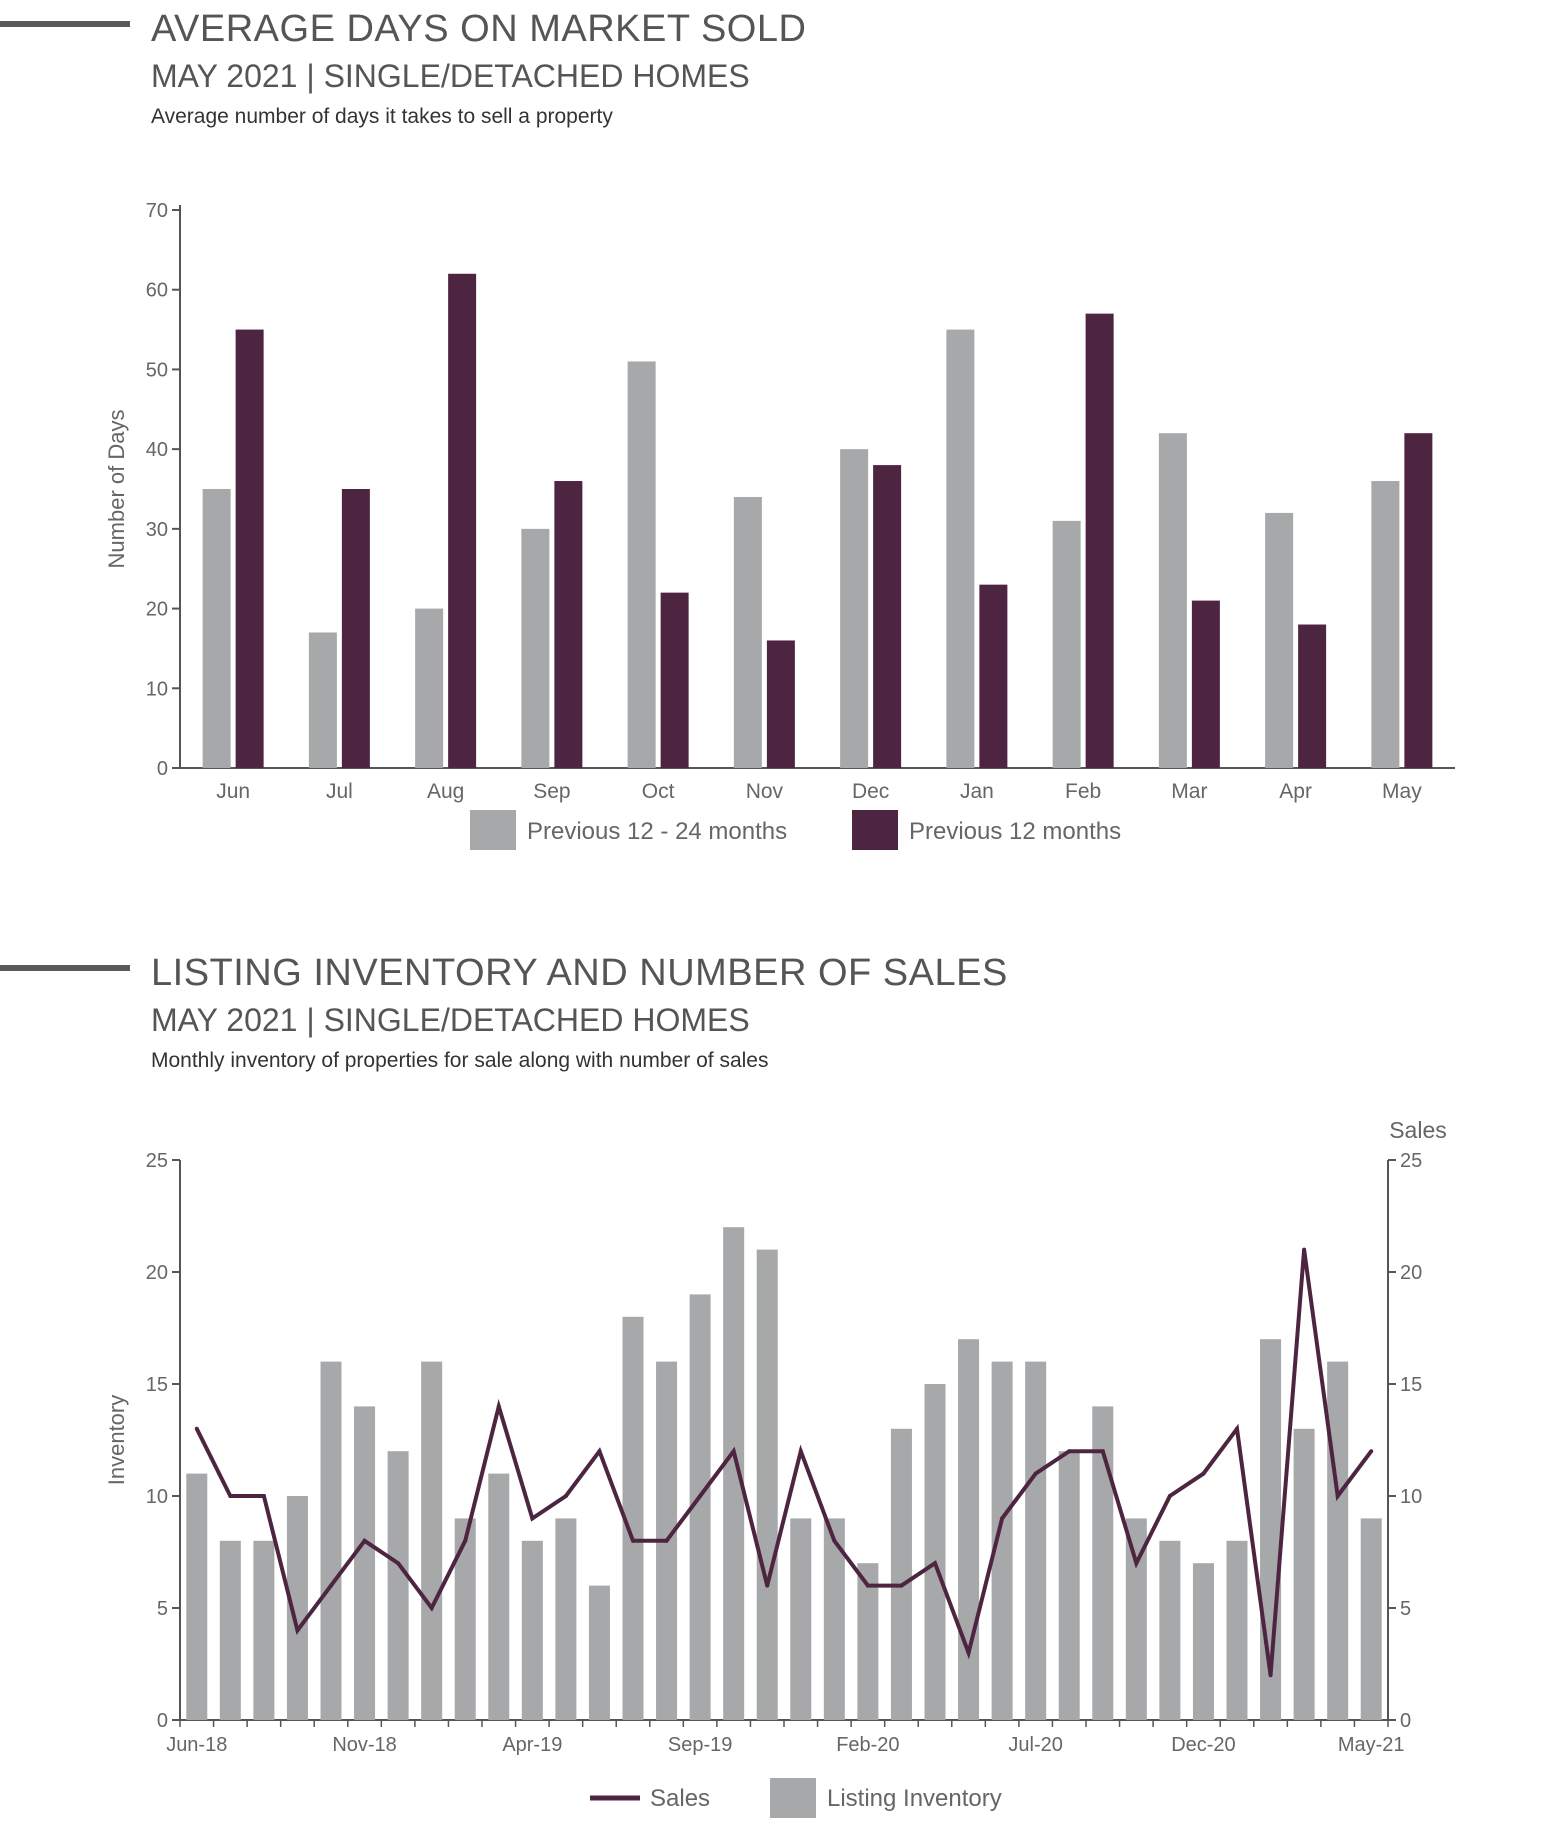 Image resolution: width=1558 pixels, height=1845 pixels. Describe the element at coordinates (579, 973) in the screenshot. I see `chart2-title: LISTING INVENTORY AND NUMBER OF SALES` at that location.